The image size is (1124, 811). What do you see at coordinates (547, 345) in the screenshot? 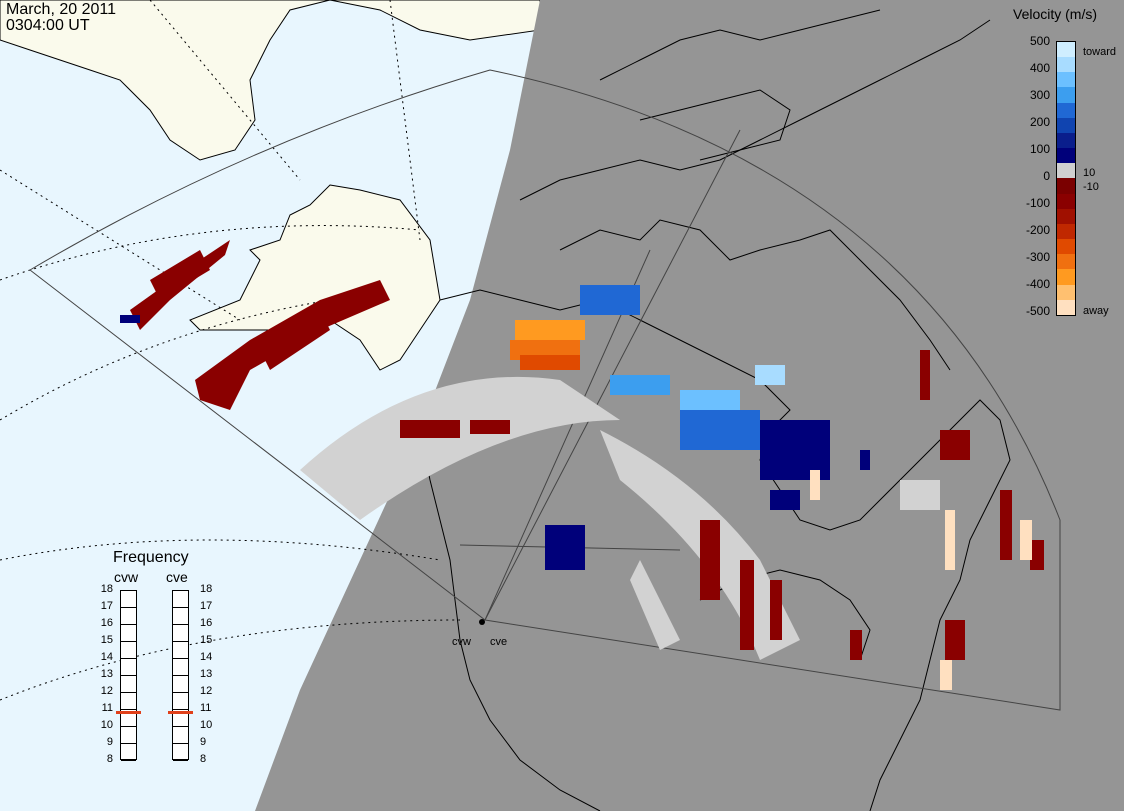
I see `echoes-away-fast` at bounding box center [547, 345].